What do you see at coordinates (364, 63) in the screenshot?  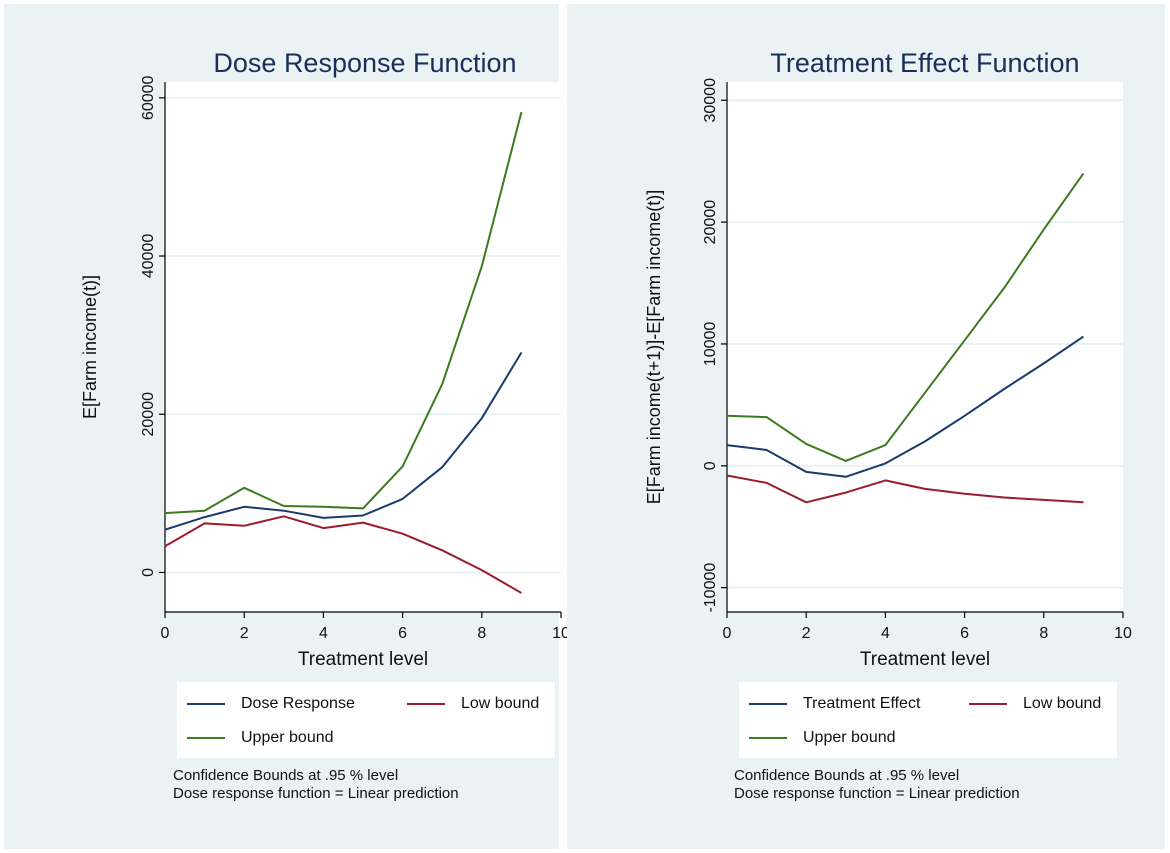 I see `chart-title: Dose Response Function` at bounding box center [364, 63].